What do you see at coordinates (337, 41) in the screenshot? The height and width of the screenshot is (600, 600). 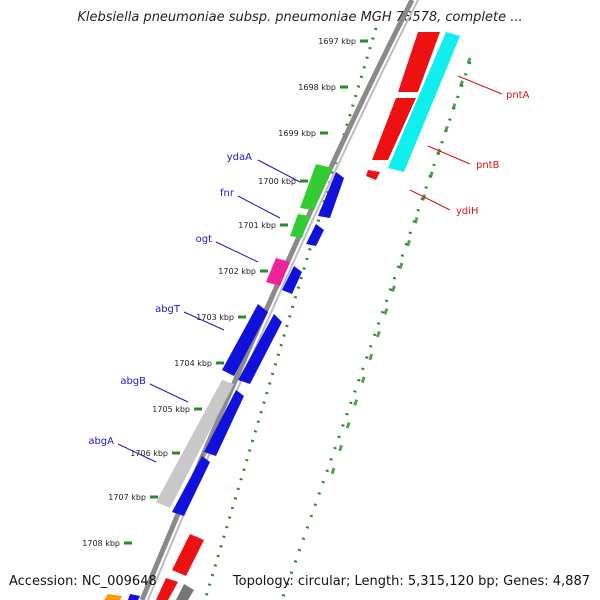 I see `tick-label: 1697 kbp` at bounding box center [337, 41].